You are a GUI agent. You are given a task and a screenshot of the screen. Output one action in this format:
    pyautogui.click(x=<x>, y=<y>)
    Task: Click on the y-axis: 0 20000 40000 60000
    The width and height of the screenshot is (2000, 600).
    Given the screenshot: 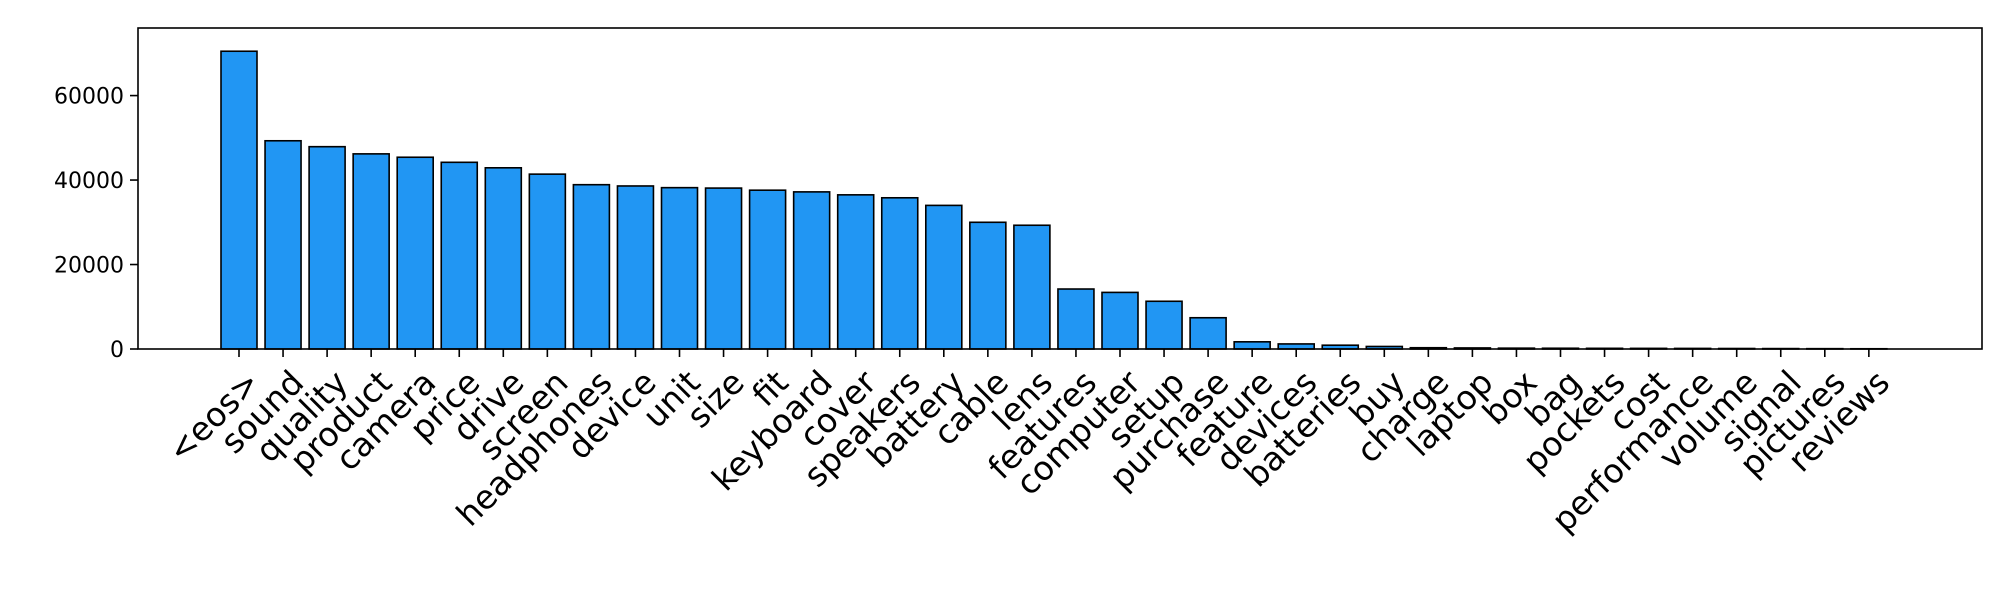 What is the action you would take?
    pyautogui.click(x=96, y=224)
    